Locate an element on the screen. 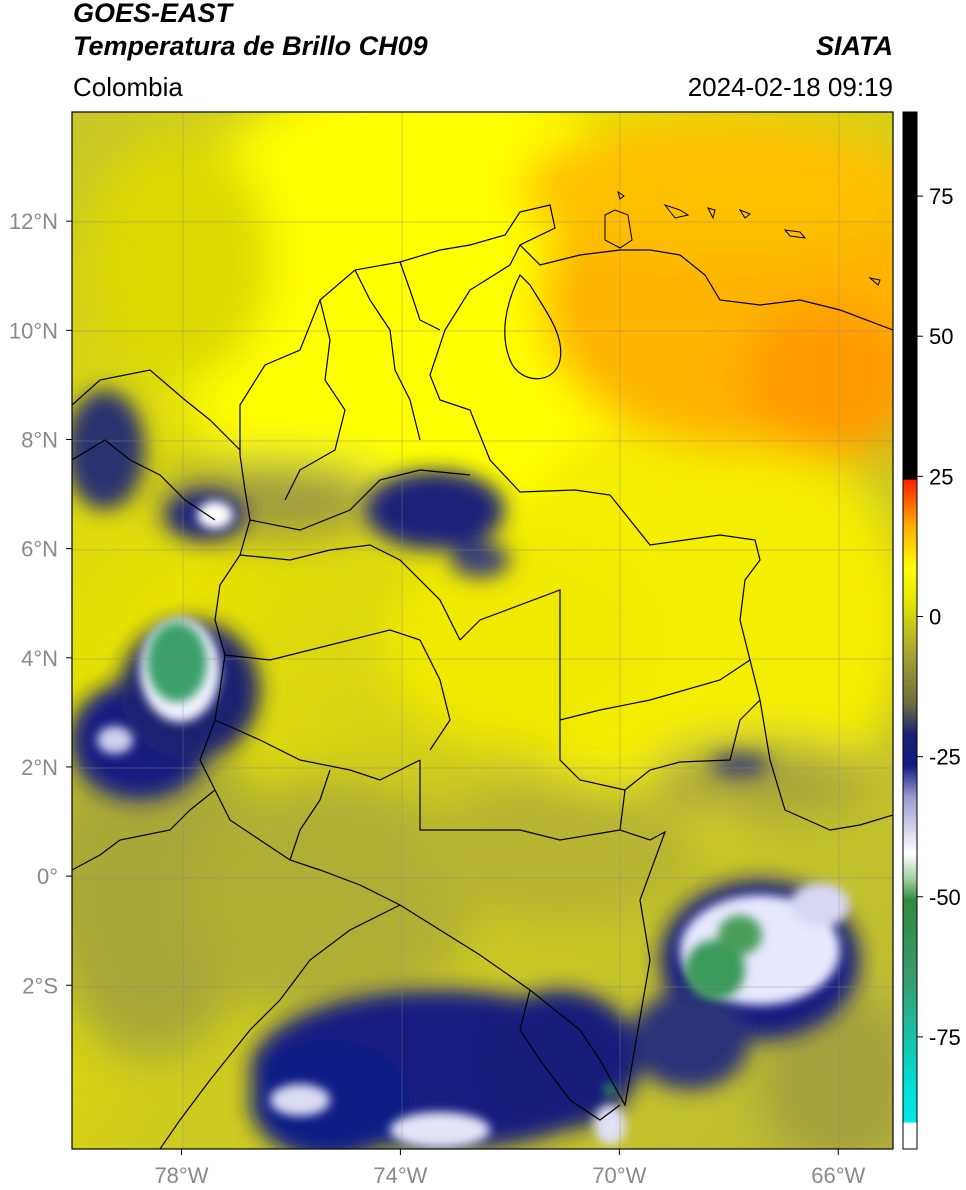 The width and height of the screenshot is (966, 1190). colorbar-ticks: 75 50 25 0 -25 -50 -75 is located at coordinates (939, 617).